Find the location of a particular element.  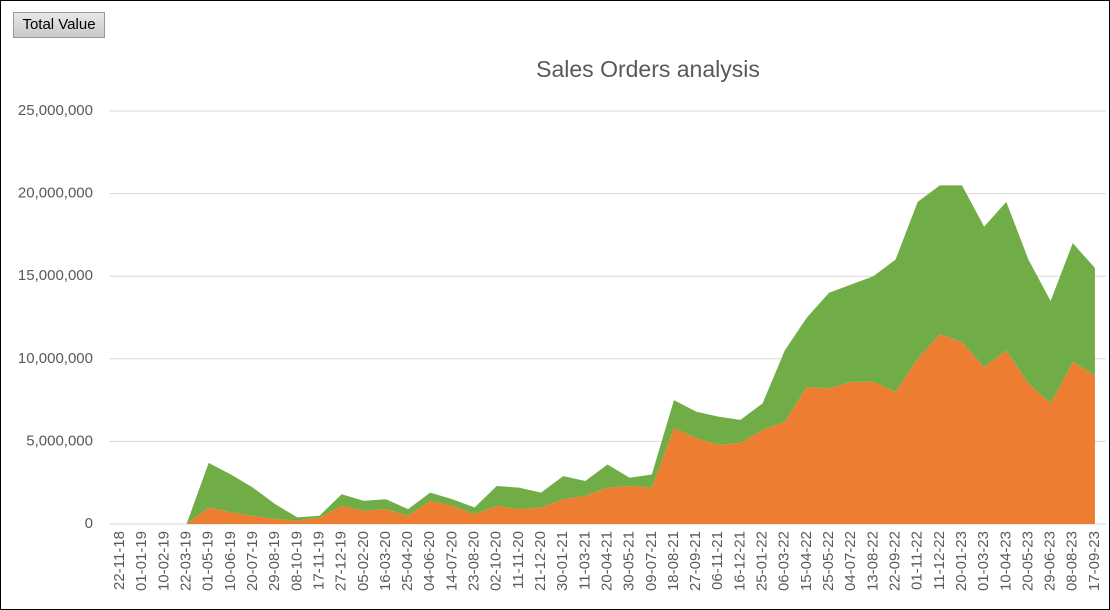

x-tick-label: 08-08-23 is located at coordinates (1072, 561).